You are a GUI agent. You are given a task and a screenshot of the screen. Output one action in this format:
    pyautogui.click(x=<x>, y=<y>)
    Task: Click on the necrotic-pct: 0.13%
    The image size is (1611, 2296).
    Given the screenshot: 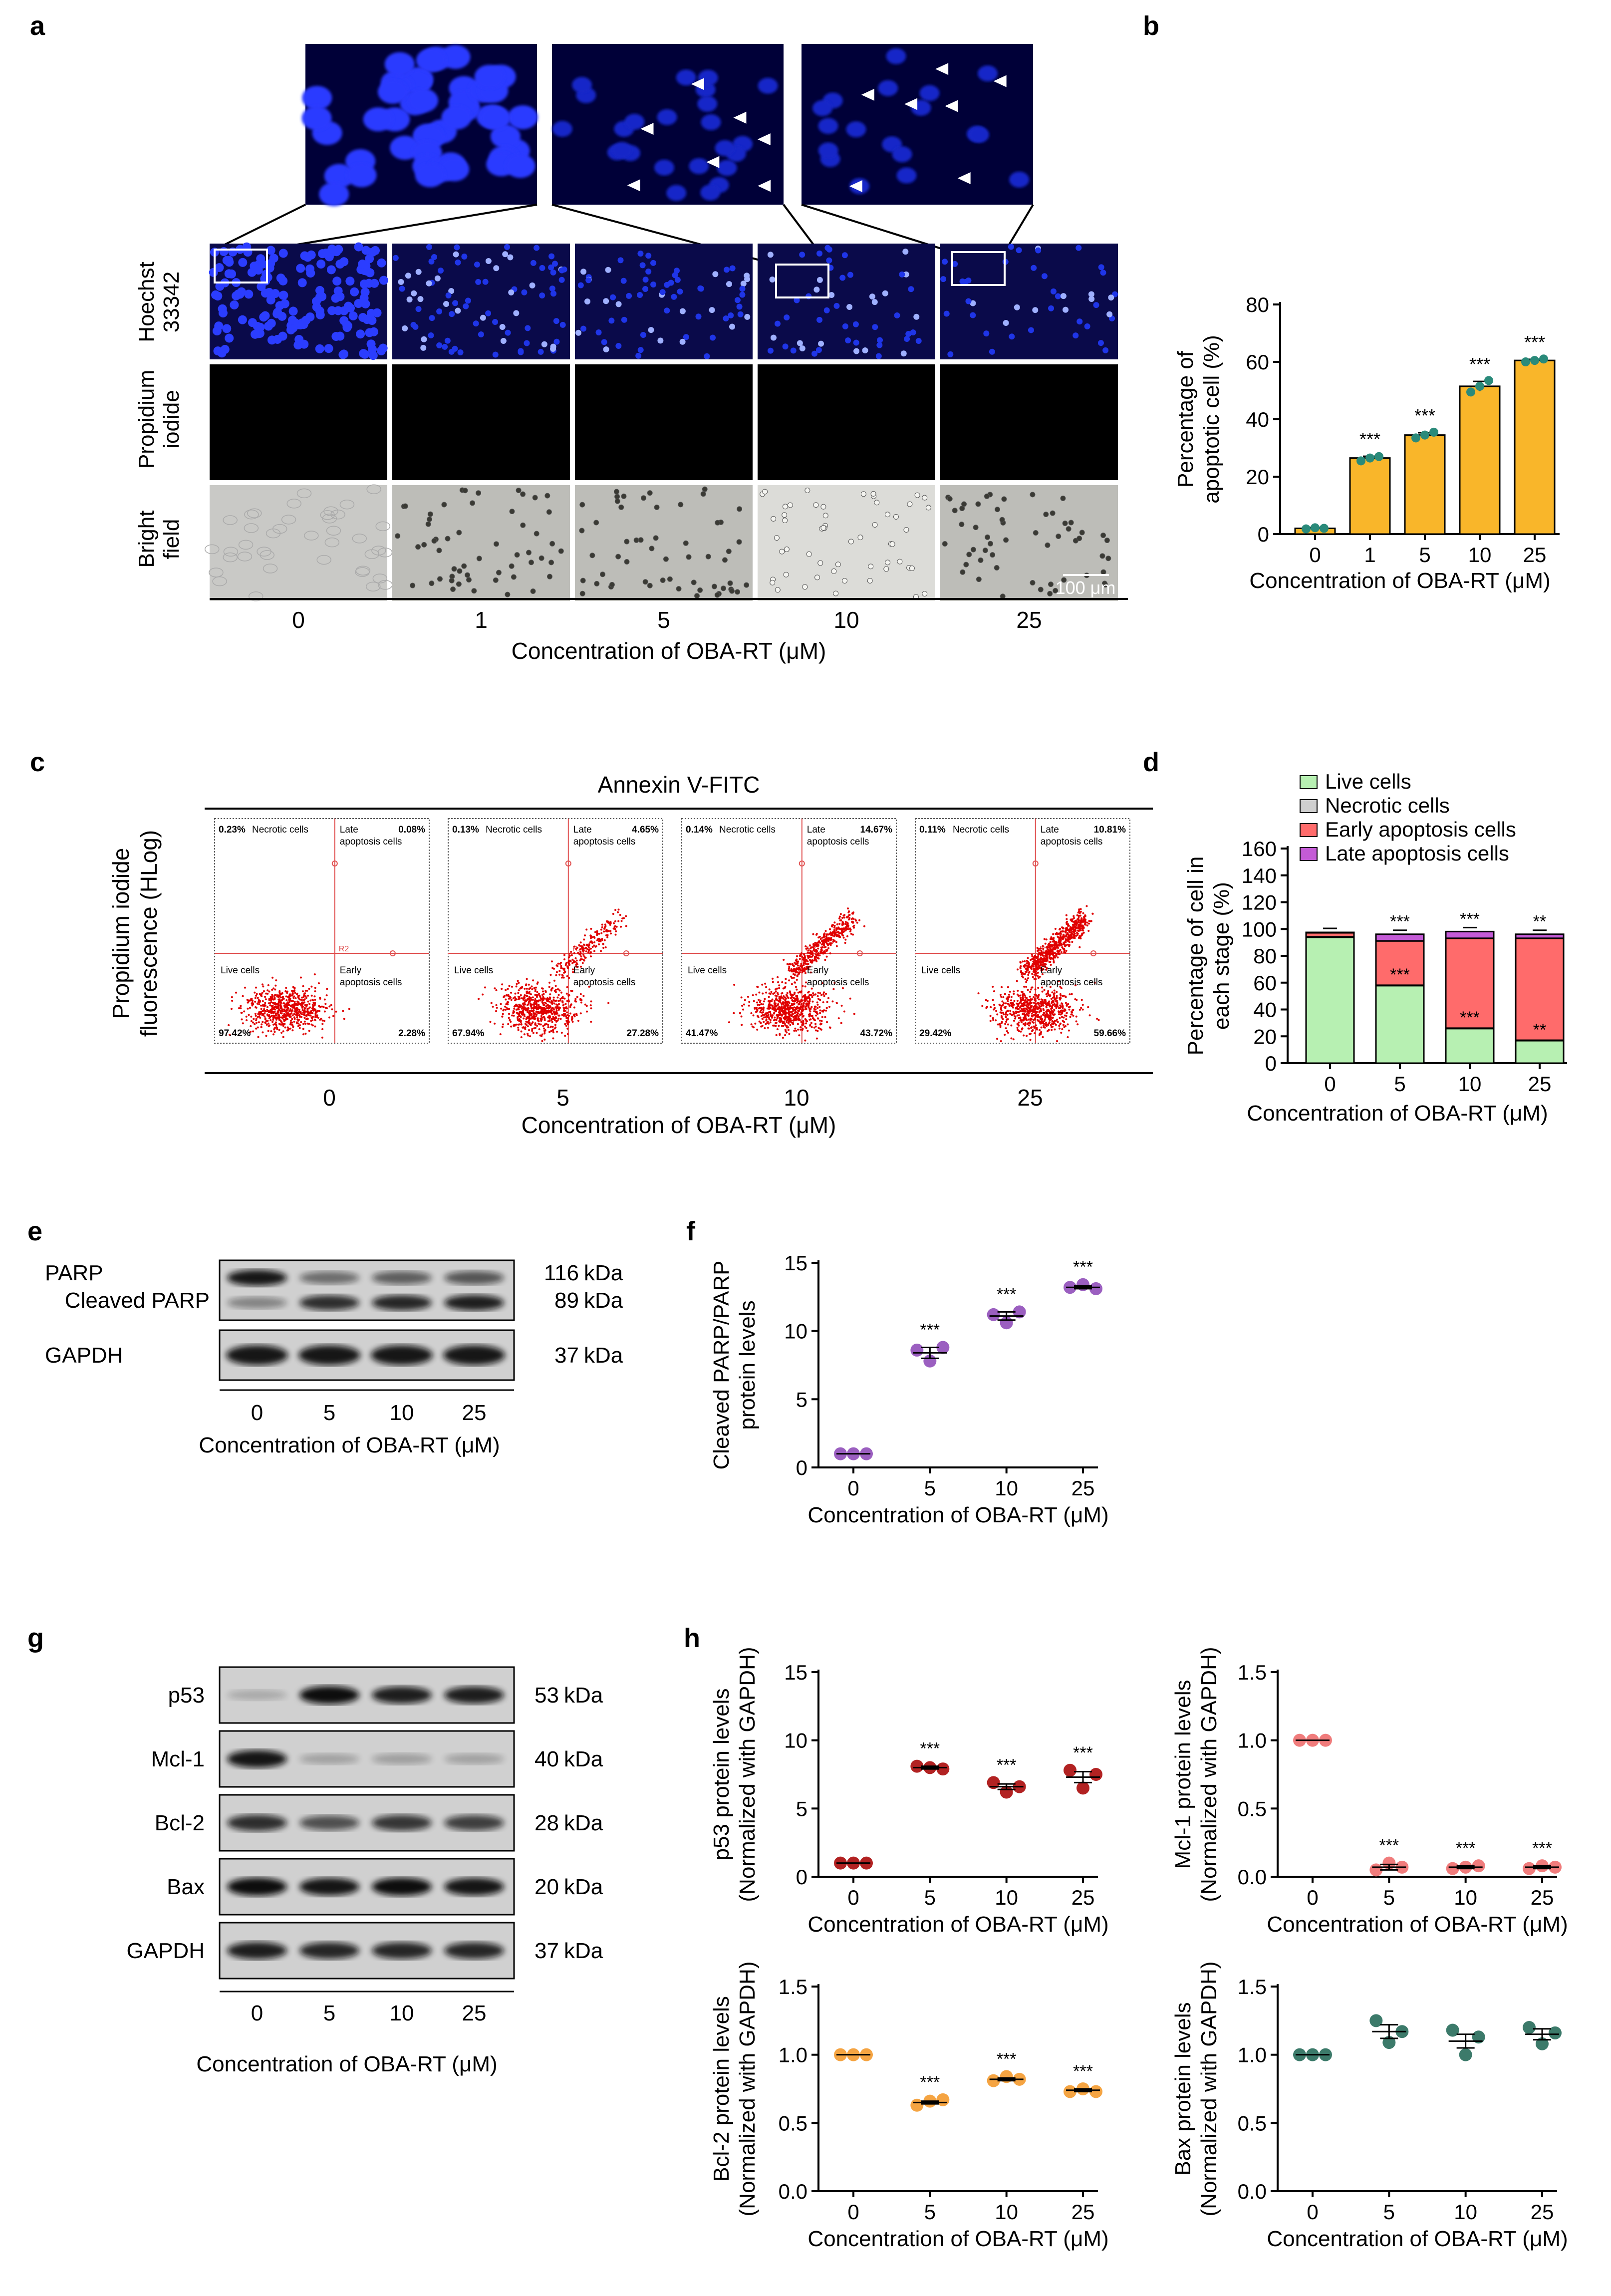 What is the action you would take?
    pyautogui.click(x=465, y=830)
    